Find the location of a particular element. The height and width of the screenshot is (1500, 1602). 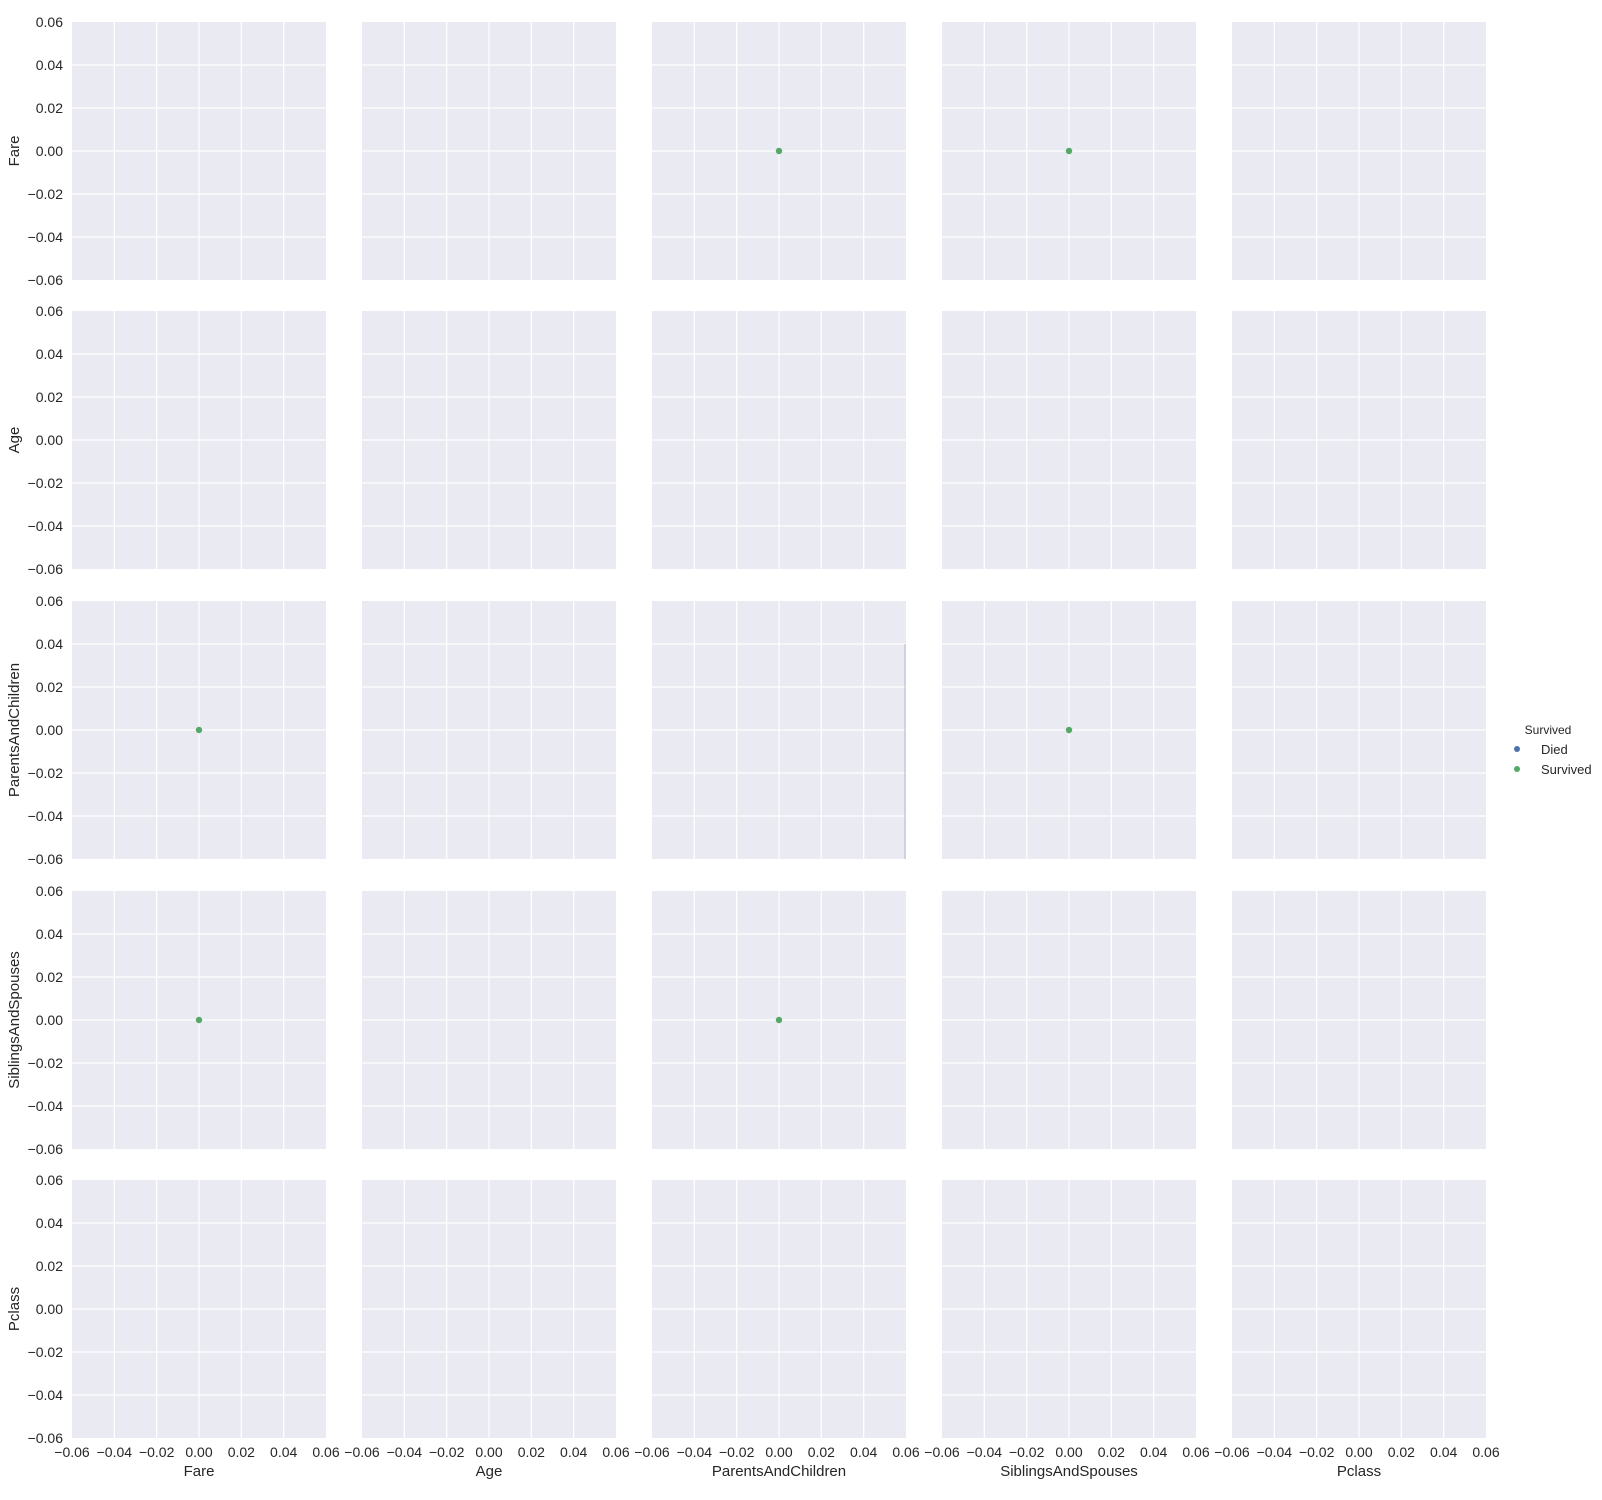

panel-Pclass-vs-ParentsAndChildren is located at coordinates (779, 1309).